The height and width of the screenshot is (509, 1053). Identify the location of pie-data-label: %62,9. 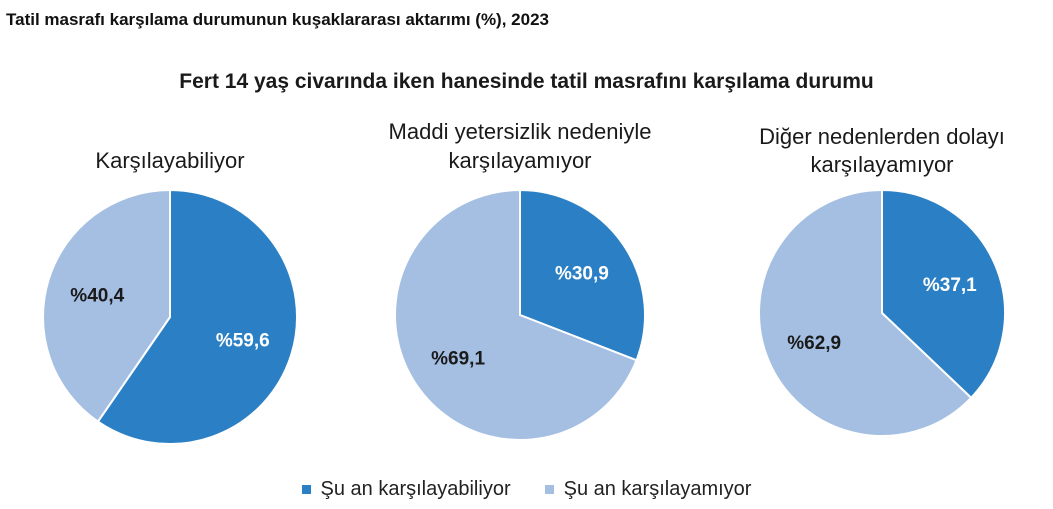
(814, 343).